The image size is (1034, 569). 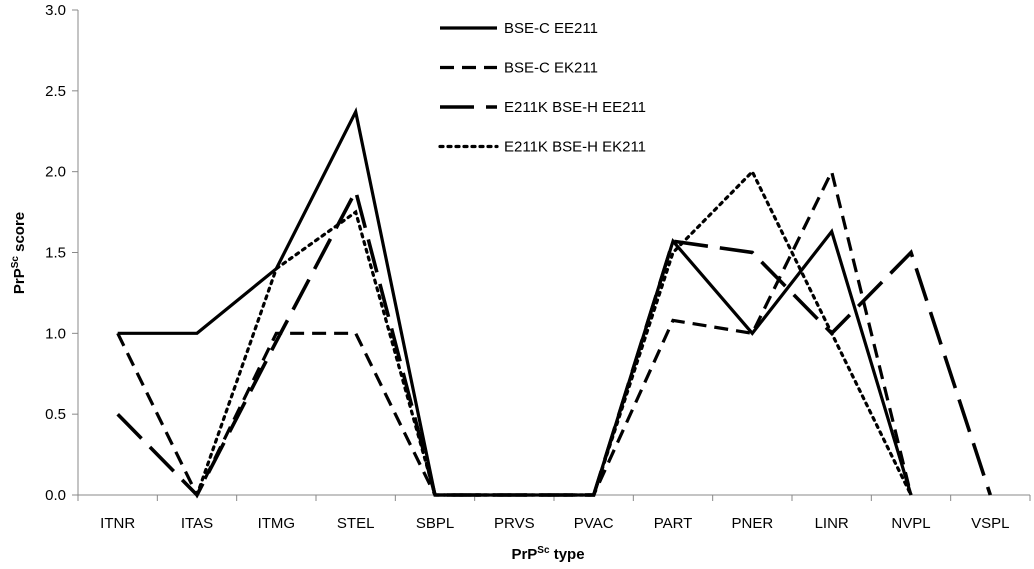 What do you see at coordinates (117, 523) in the screenshot?
I see `x-tick-label: ITNR` at bounding box center [117, 523].